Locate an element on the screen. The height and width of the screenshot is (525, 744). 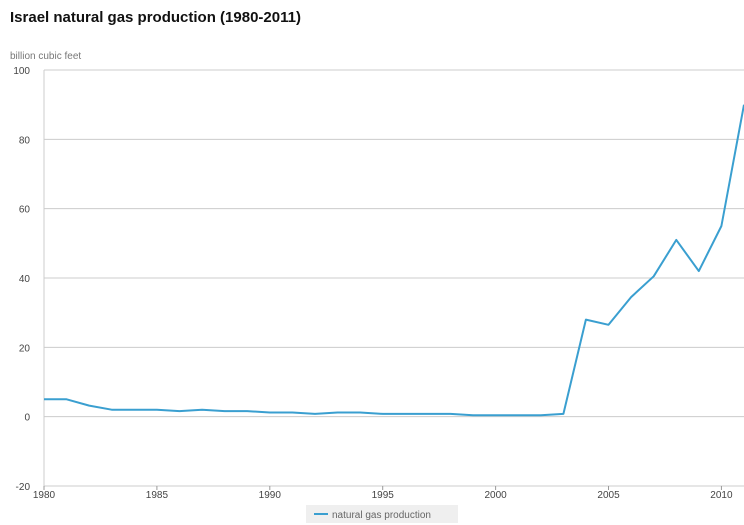
legend: natural gas production is located at coordinates (382, 514).